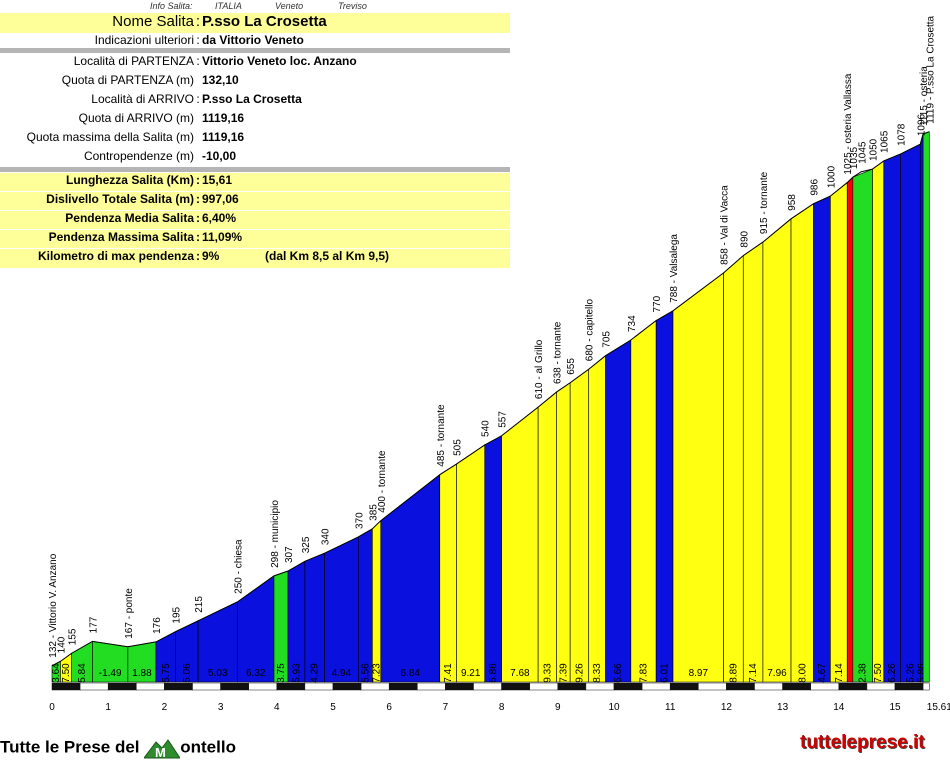 Image resolution: width=950 pixels, height=760 pixels. I want to click on site-link: tutteleprese.it, so click(862, 742).